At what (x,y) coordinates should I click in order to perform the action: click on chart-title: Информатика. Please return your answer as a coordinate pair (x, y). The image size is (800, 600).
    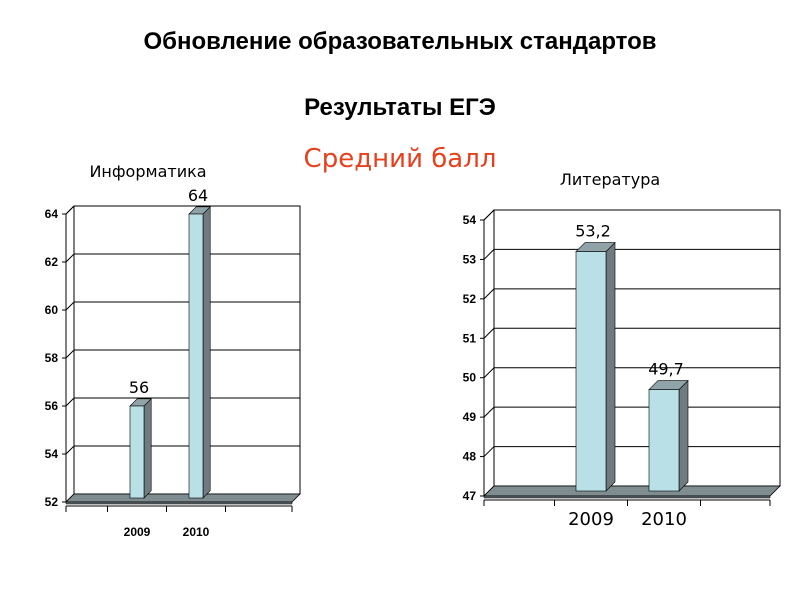
    Looking at the image, I should click on (147, 171).